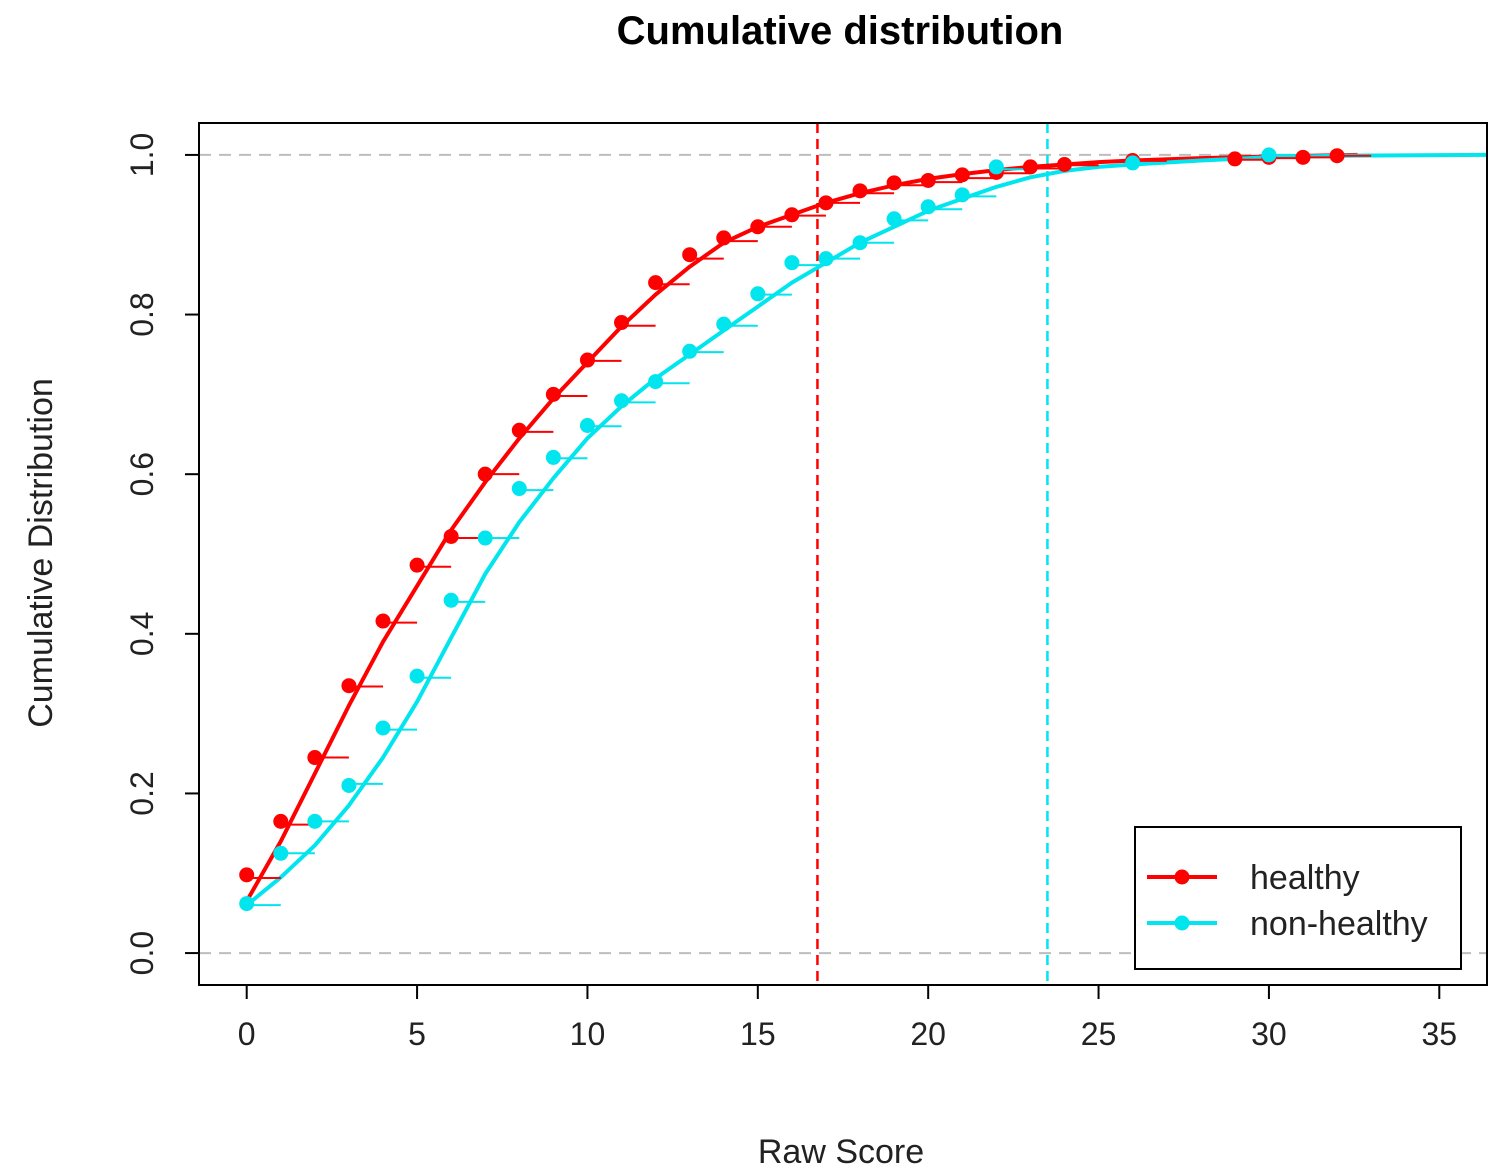 This screenshot has width=1498, height=1170. Describe the element at coordinates (142, 474) in the screenshot. I see `y-tick-label: 0.6` at that location.